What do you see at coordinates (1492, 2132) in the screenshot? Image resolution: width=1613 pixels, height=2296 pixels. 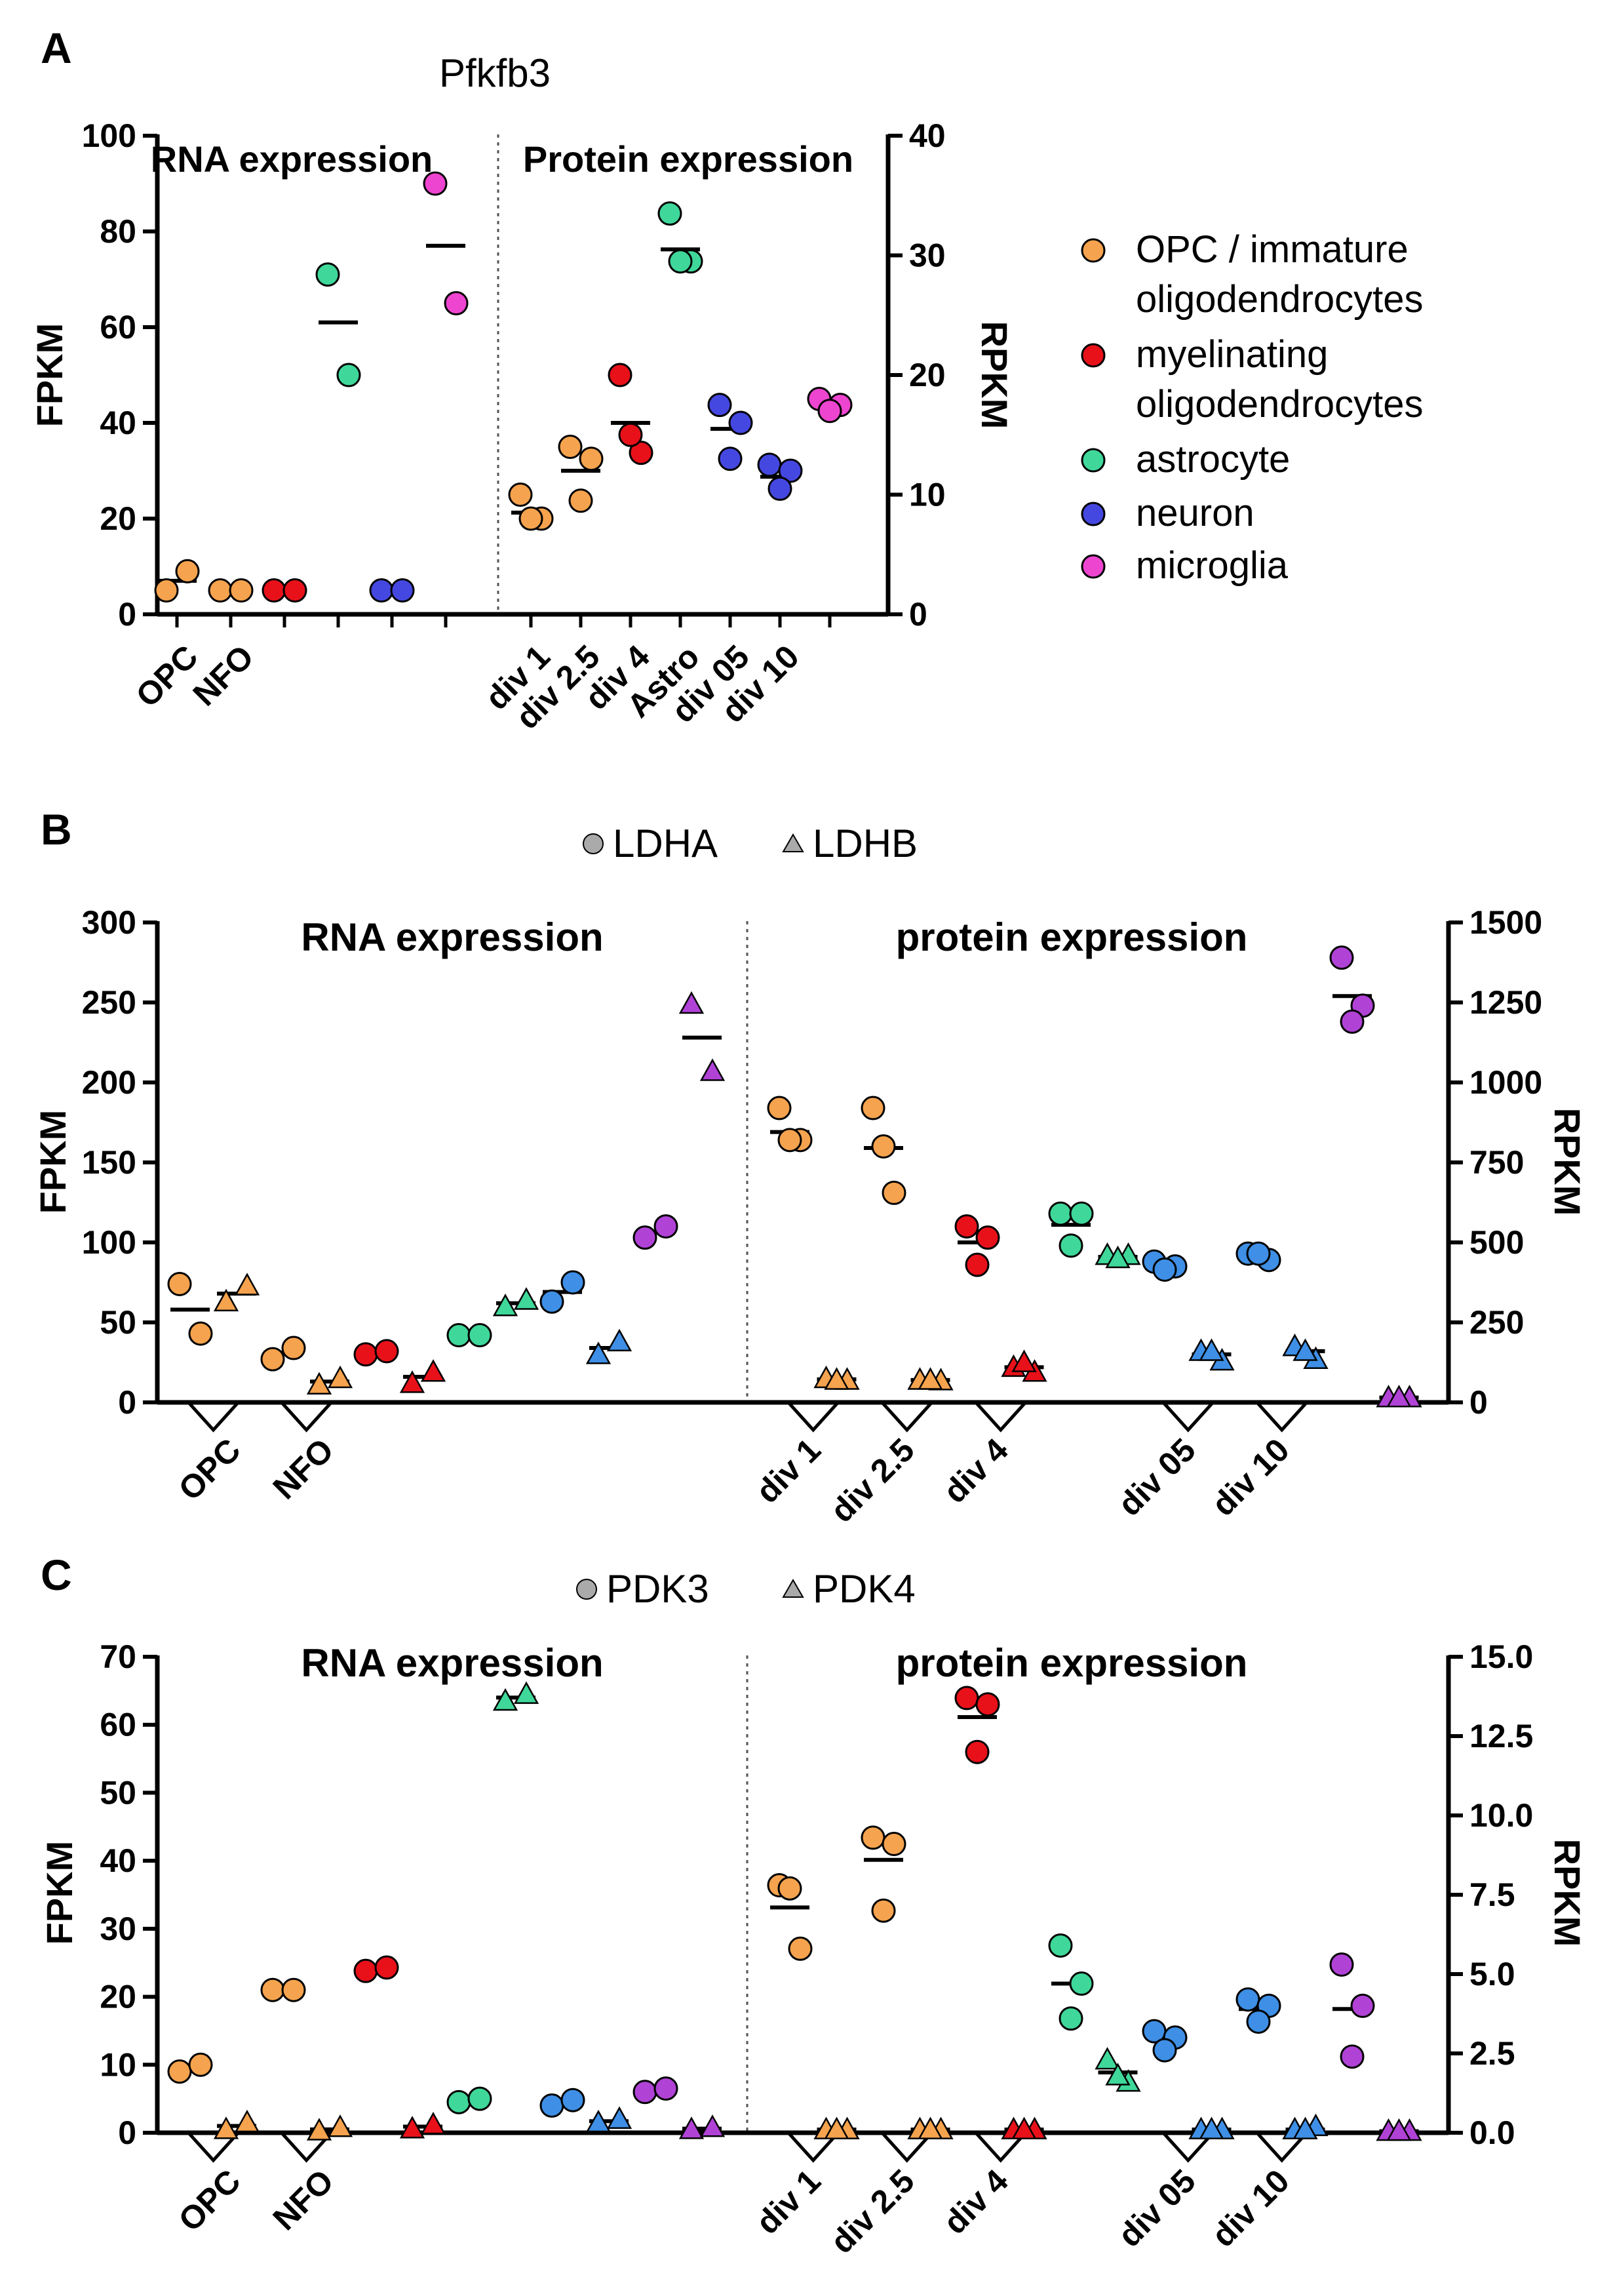 I see `y-right-tick-label: 0.0` at bounding box center [1492, 2132].